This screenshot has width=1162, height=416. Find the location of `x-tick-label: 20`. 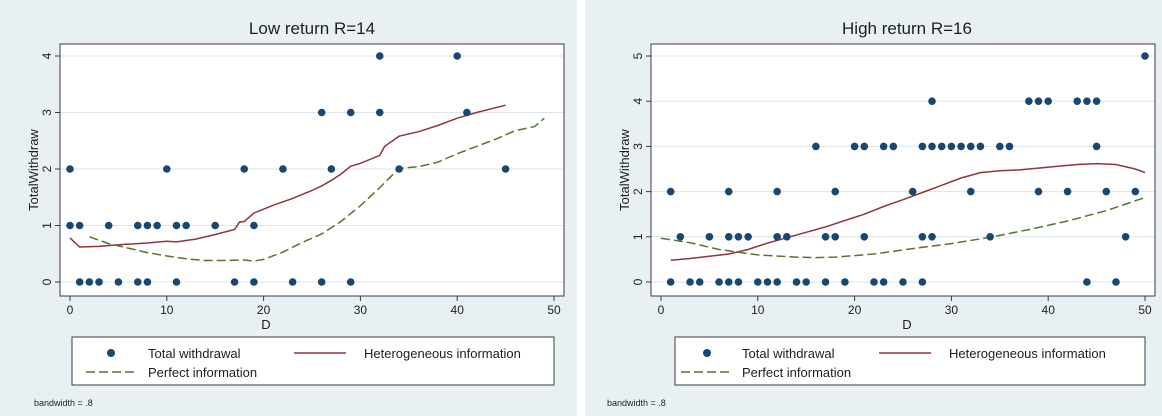

x-tick-label: 20 is located at coordinates (264, 310).